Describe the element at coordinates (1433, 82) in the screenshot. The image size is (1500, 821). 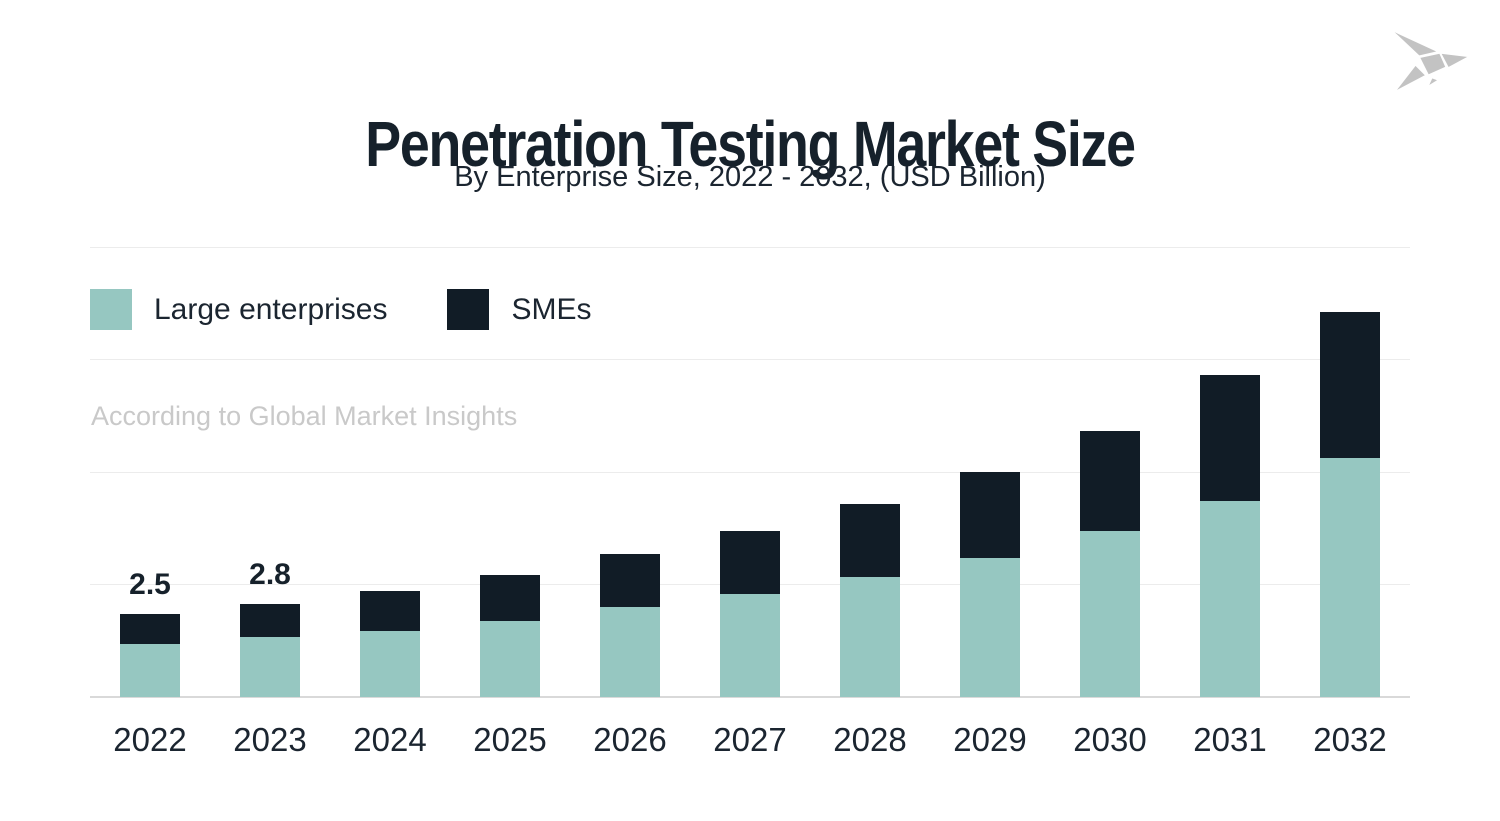
I see `logo-leg-shape` at that location.